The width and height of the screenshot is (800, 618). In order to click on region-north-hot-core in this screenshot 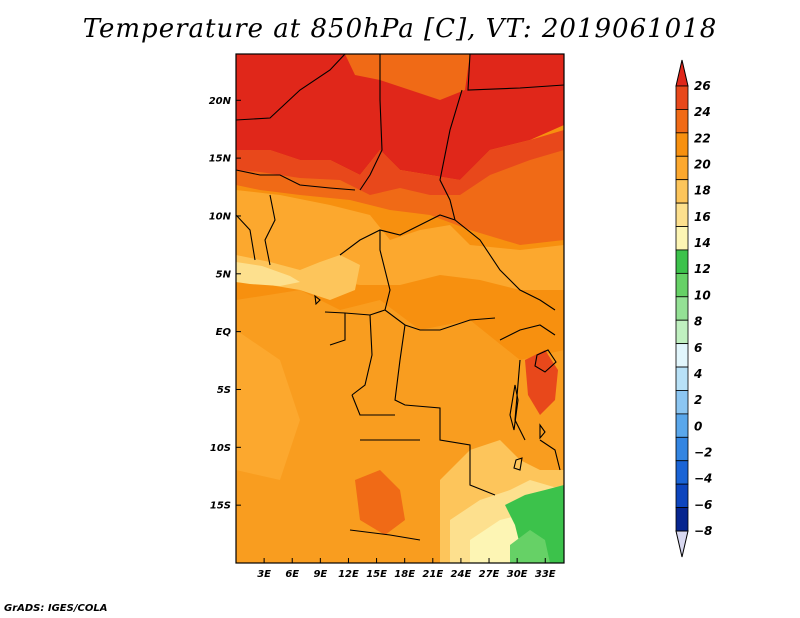, I will do `click(400, 162)`.